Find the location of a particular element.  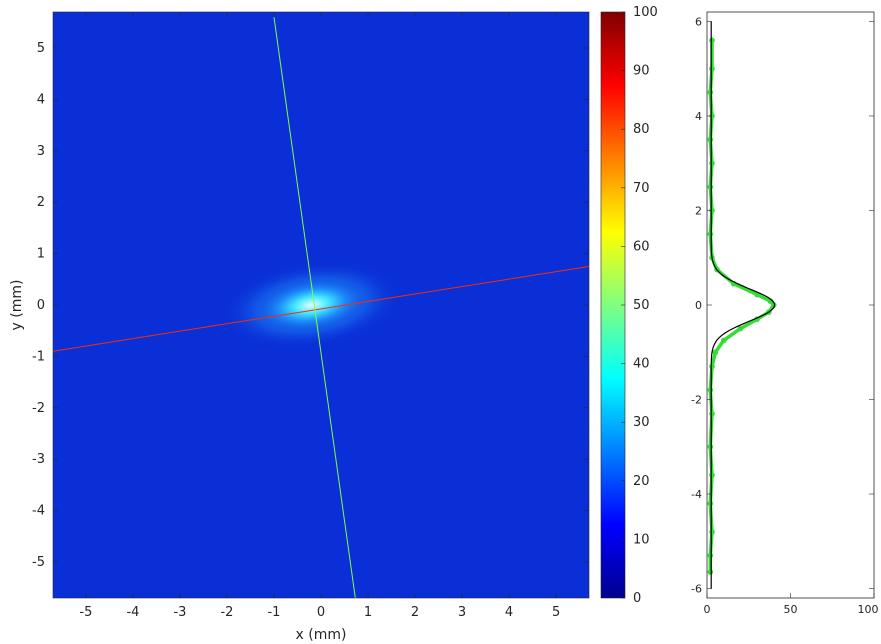

profile-x-tick-label: 50 is located at coordinates (791, 609).